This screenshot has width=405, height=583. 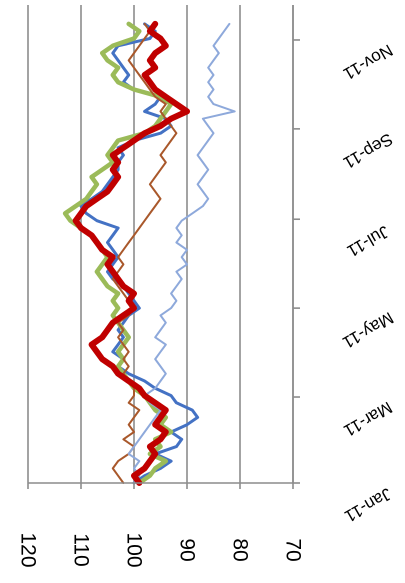 What do you see at coordinates (368, 283) in the screenshot?
I see `date-tick-labels: Jan-11 Mar-11 May-11 Jul-11 Sep-11 Nov-11` at bounding box center [368, 283].